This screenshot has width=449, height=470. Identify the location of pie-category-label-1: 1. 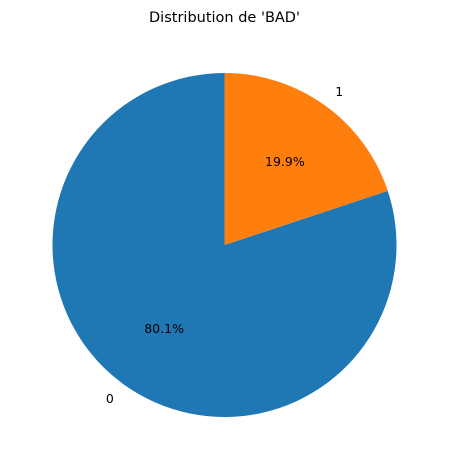
(339, 91).